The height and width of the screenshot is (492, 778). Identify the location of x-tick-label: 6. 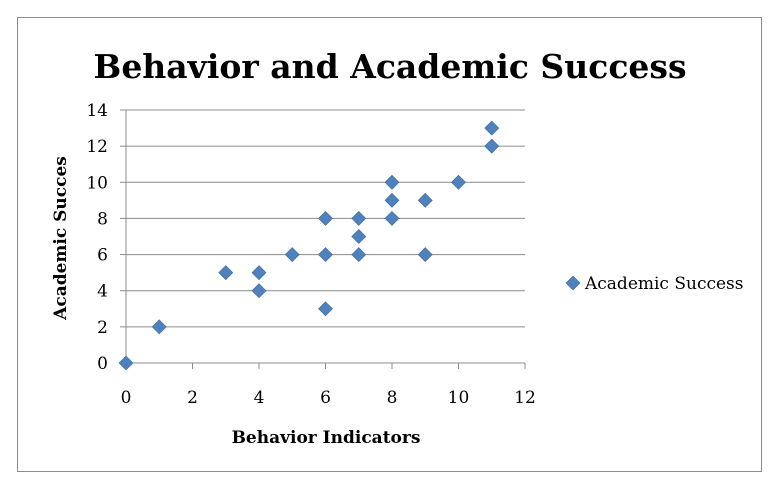
(325, 398).